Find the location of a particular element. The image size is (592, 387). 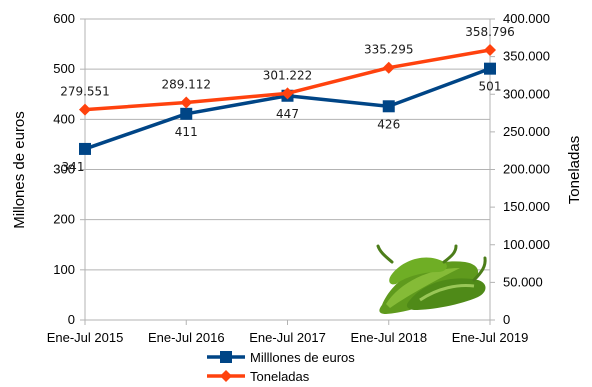

left-tick-label: 0 is located at coordinates (71, 319).